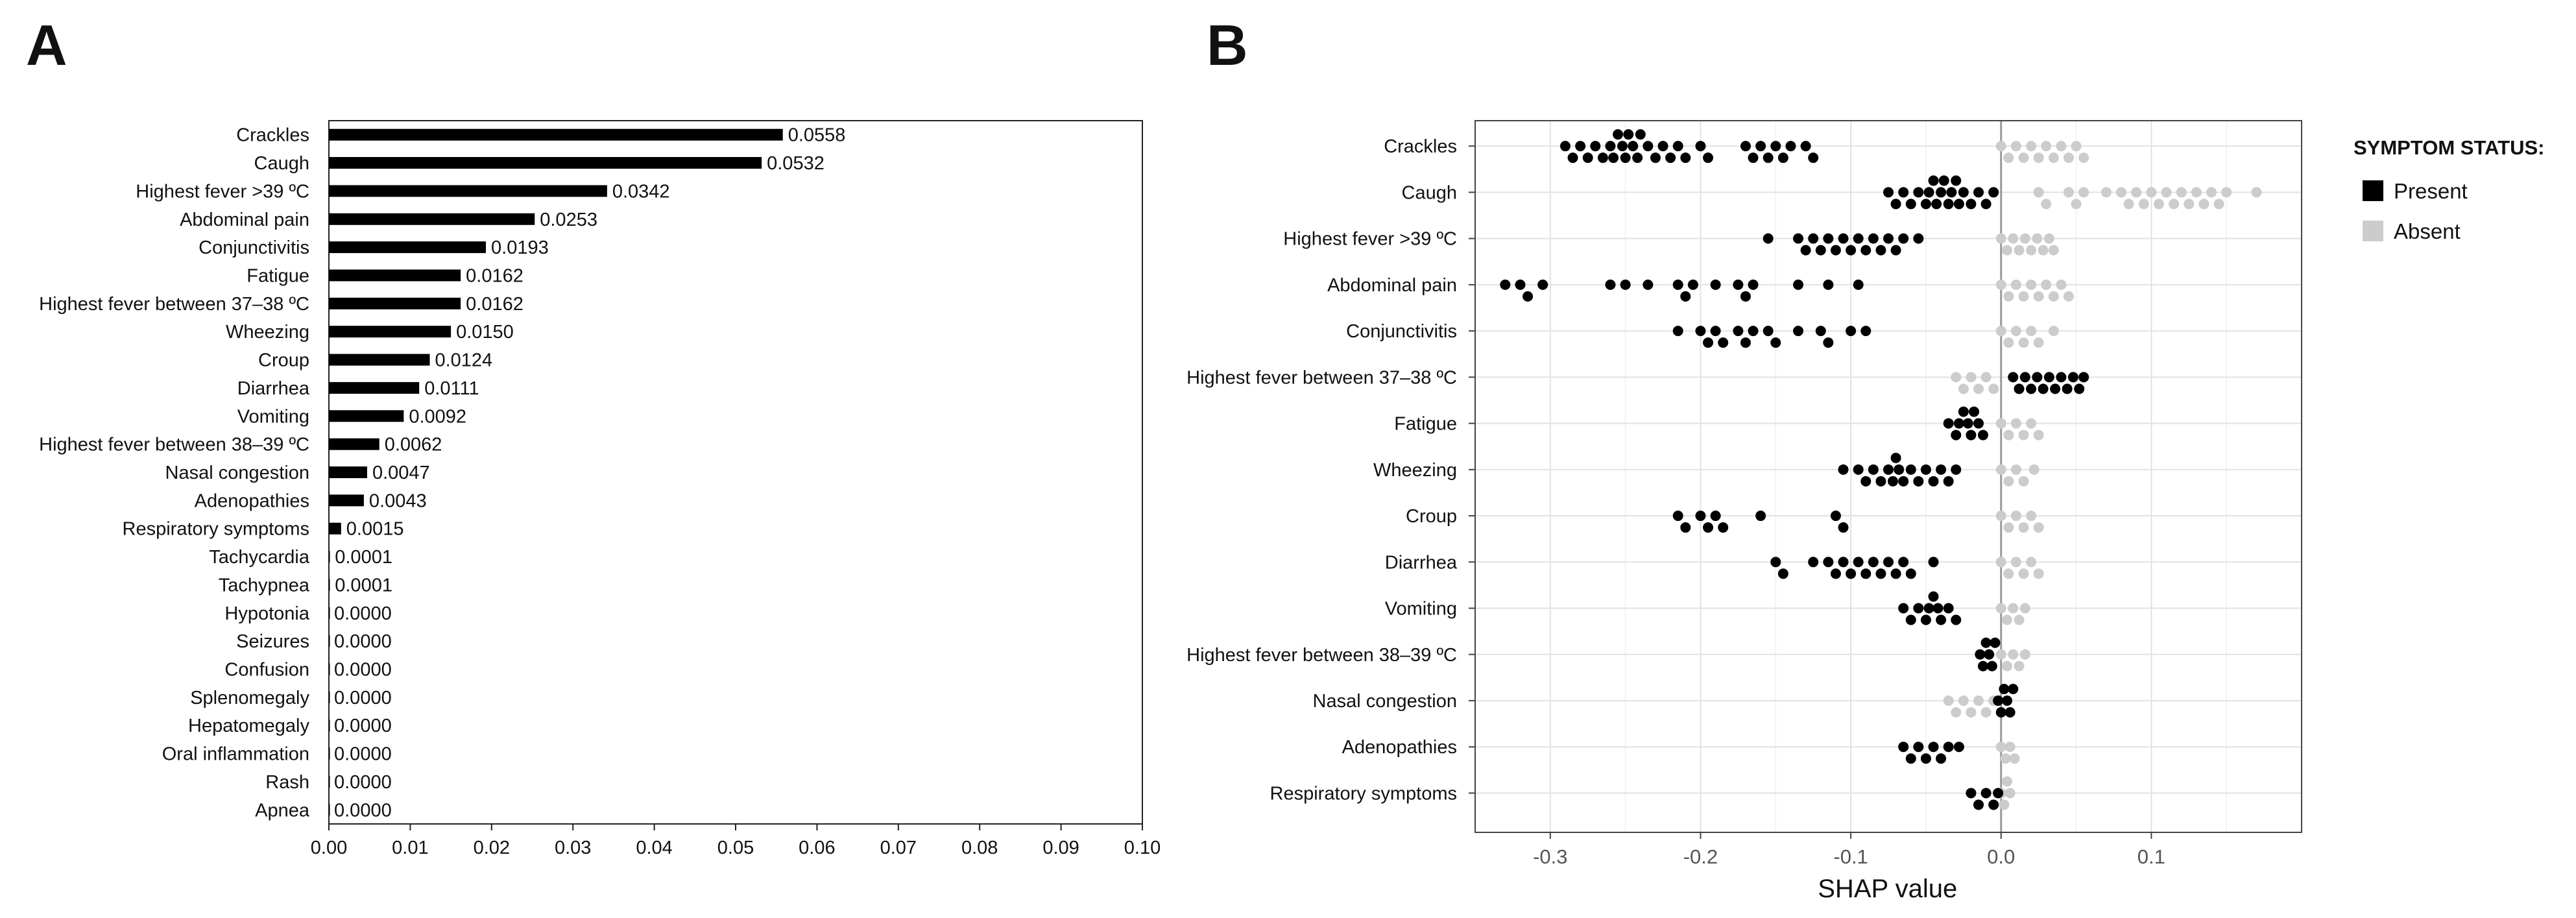 This screenshot has width=2576, height=918. I want to click on legend: SYMPTOM STATUS: Present Absent, so click(2449, 189).